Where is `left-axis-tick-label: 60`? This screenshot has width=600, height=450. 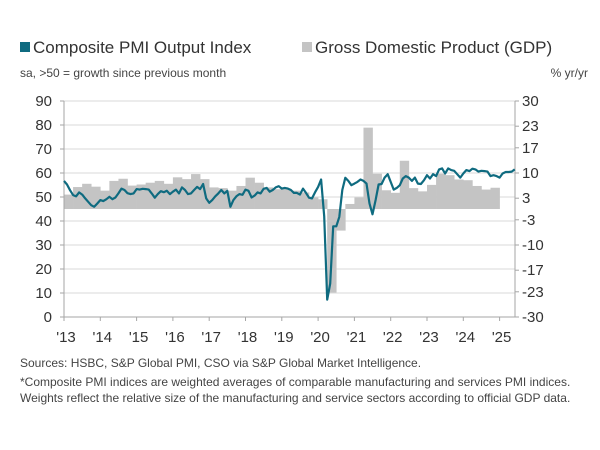
left-axis-tick-label: 60 is located at coordinates (43, 173).